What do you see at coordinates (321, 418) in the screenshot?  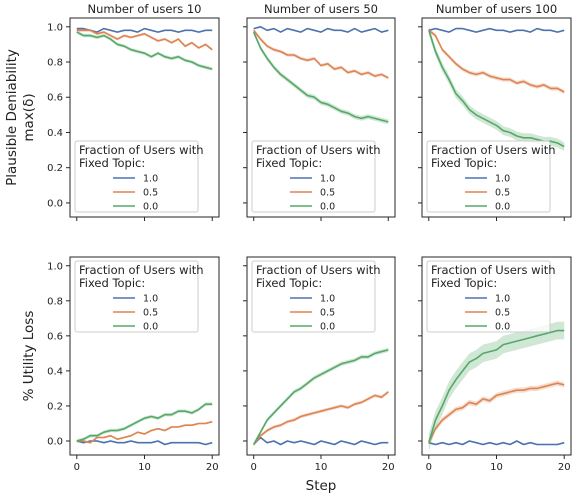 I see `series-line-05-p4` at bounding box center [321, 418].